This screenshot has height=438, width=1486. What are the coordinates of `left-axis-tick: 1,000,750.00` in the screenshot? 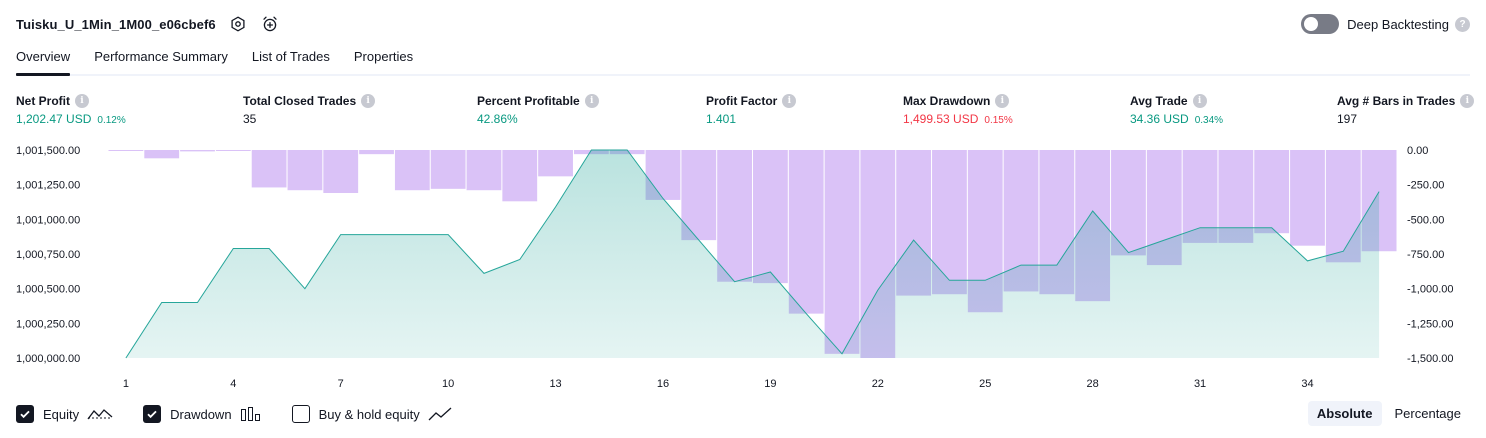 It's located at (48, 255).